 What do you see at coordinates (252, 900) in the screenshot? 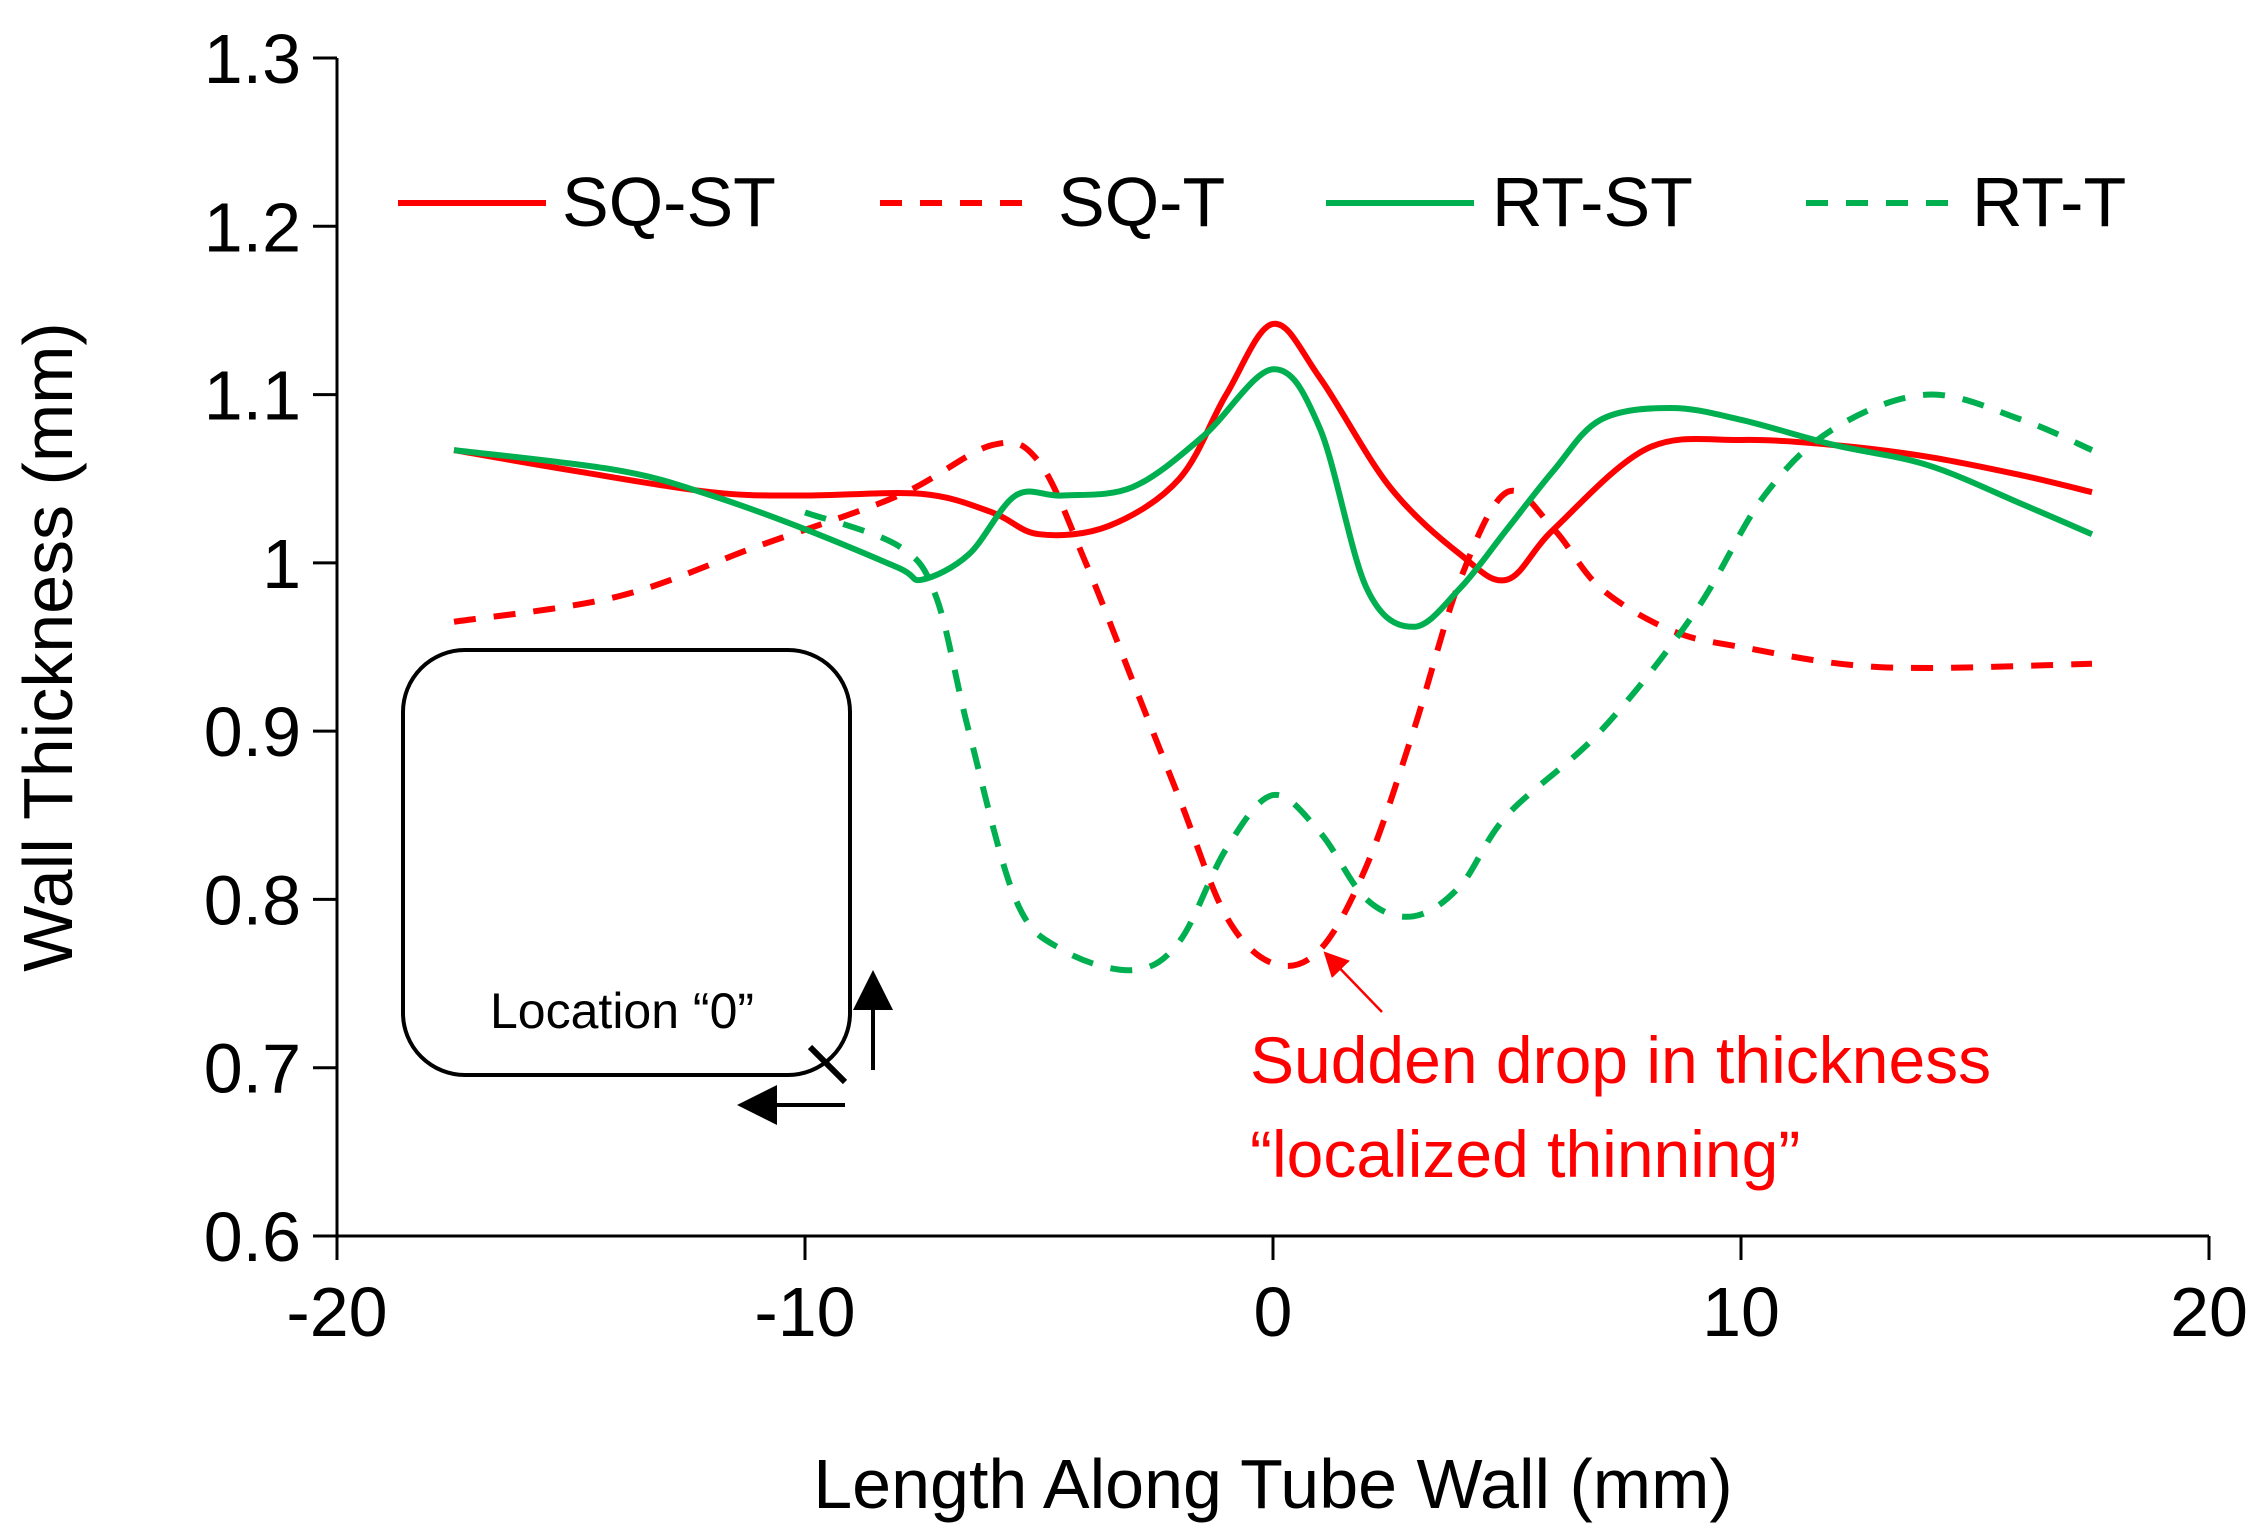
I see `y-tick-label: 0.8` at bounding box center [252, 900].